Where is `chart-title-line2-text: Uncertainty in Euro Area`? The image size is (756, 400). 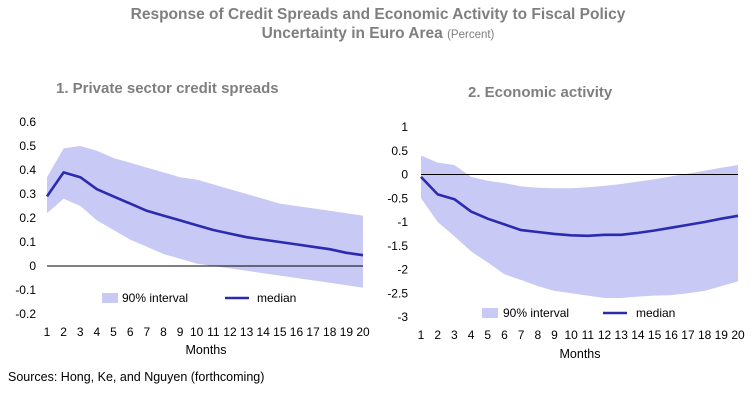 chart-title-line2-text: Uncertainty in Euro Area is located at coordinates (352, 33).